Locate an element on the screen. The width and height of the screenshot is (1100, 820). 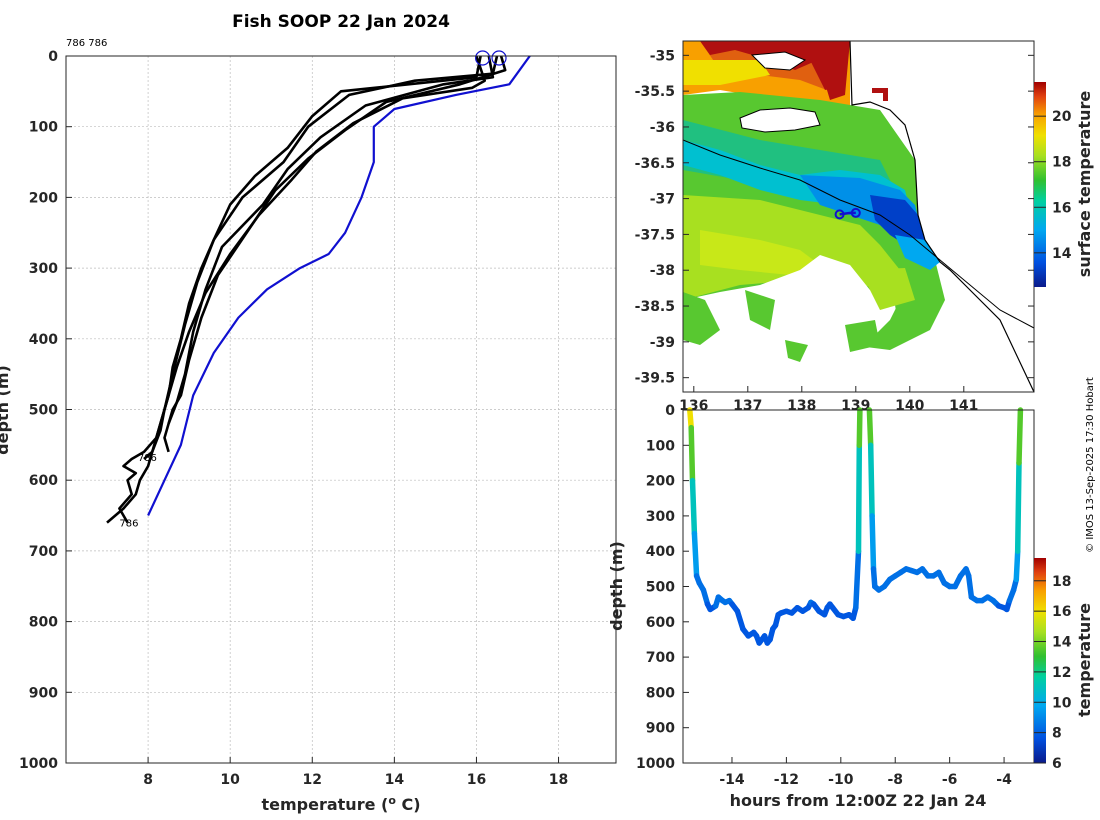
profile-y-tick-label: 200 is located at coordinates (43, 198).